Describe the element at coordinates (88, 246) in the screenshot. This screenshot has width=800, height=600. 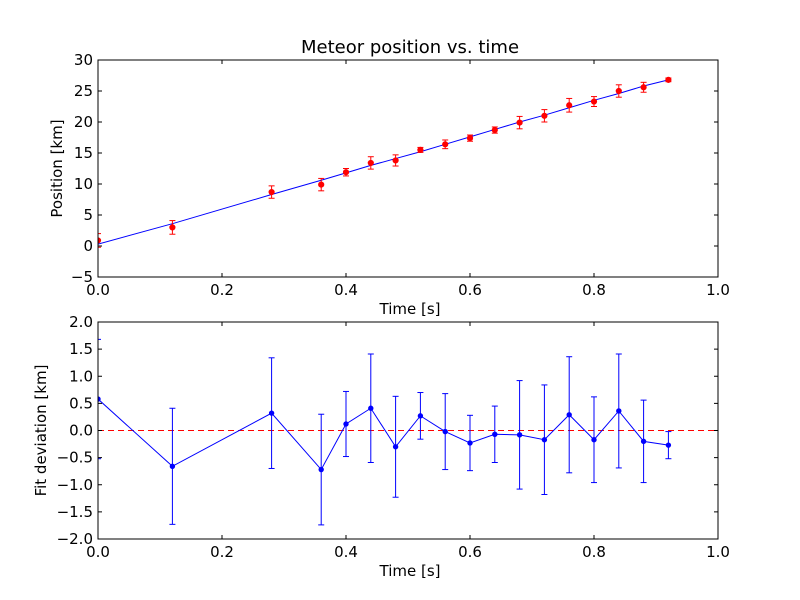
I see `top-y-tick-label: 0` at that location.